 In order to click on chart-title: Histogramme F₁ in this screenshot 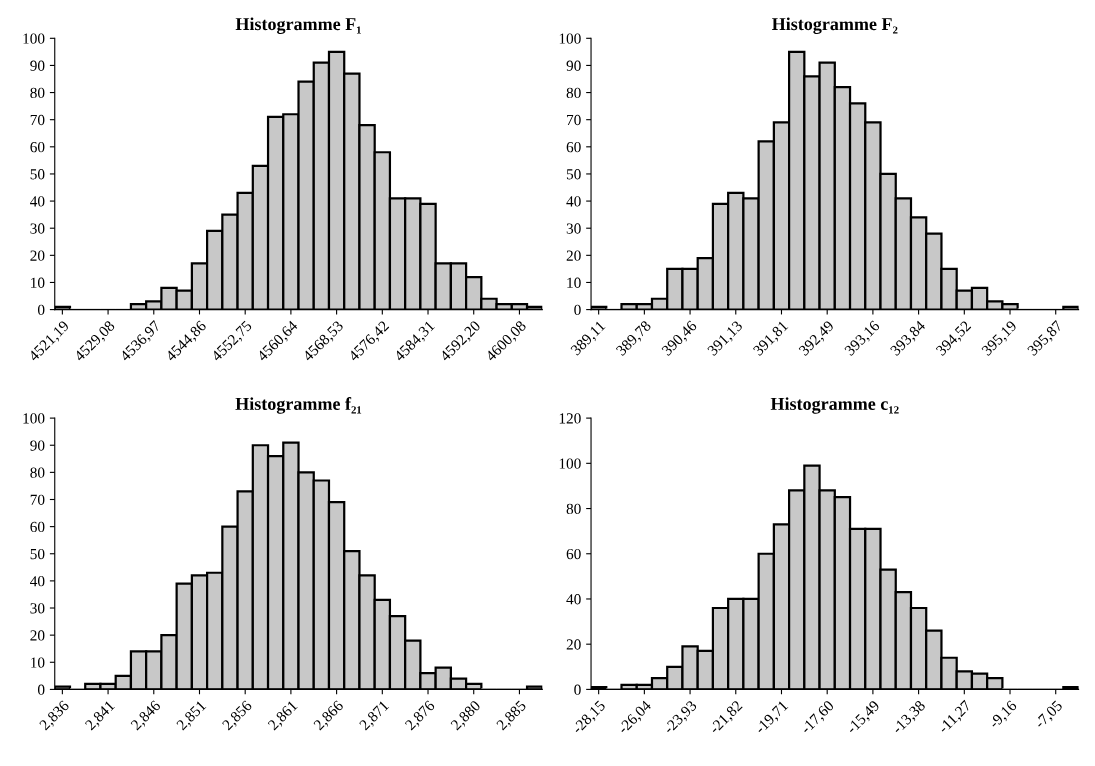, I will do `click(298, 25)`.